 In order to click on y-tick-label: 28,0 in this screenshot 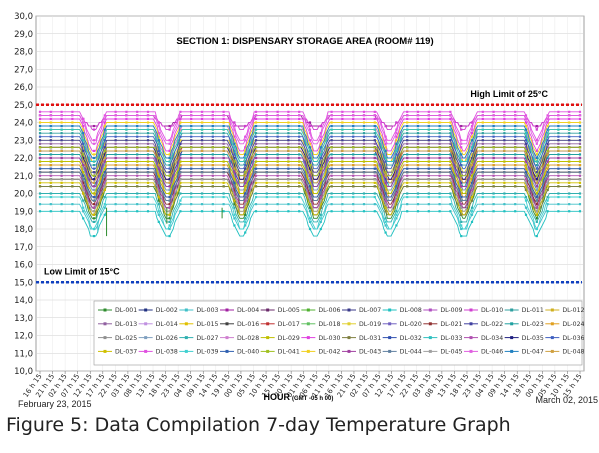, I will do `click(23, 53)`.